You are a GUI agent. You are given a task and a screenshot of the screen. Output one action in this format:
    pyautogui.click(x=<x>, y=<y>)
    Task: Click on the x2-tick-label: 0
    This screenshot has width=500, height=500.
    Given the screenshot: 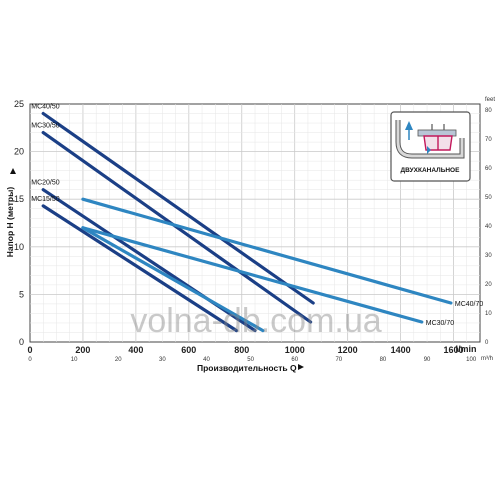 What is the action you would take?
    pyautogui.click(x=30, y=360)
    